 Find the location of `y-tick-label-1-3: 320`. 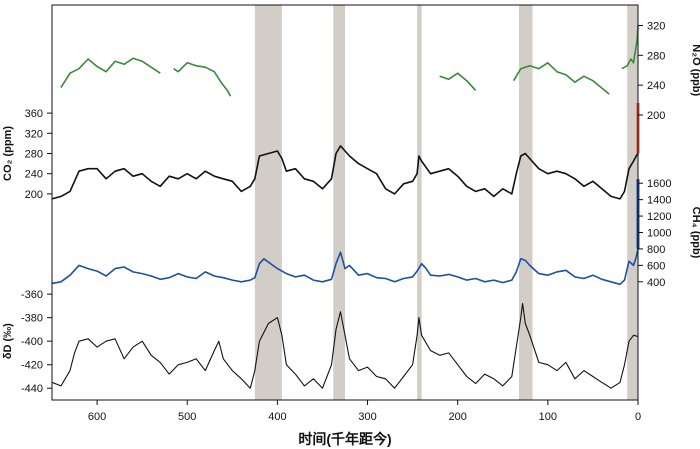

y-tick-label-1-3: 320 is located at coordinates (34, 134).